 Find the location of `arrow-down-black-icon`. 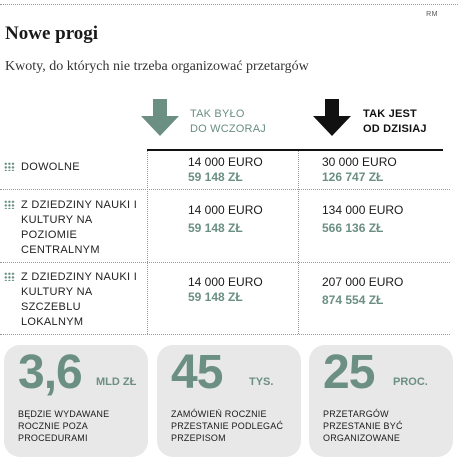

arrow-down-black-icon is located at coordinates (332, 117).